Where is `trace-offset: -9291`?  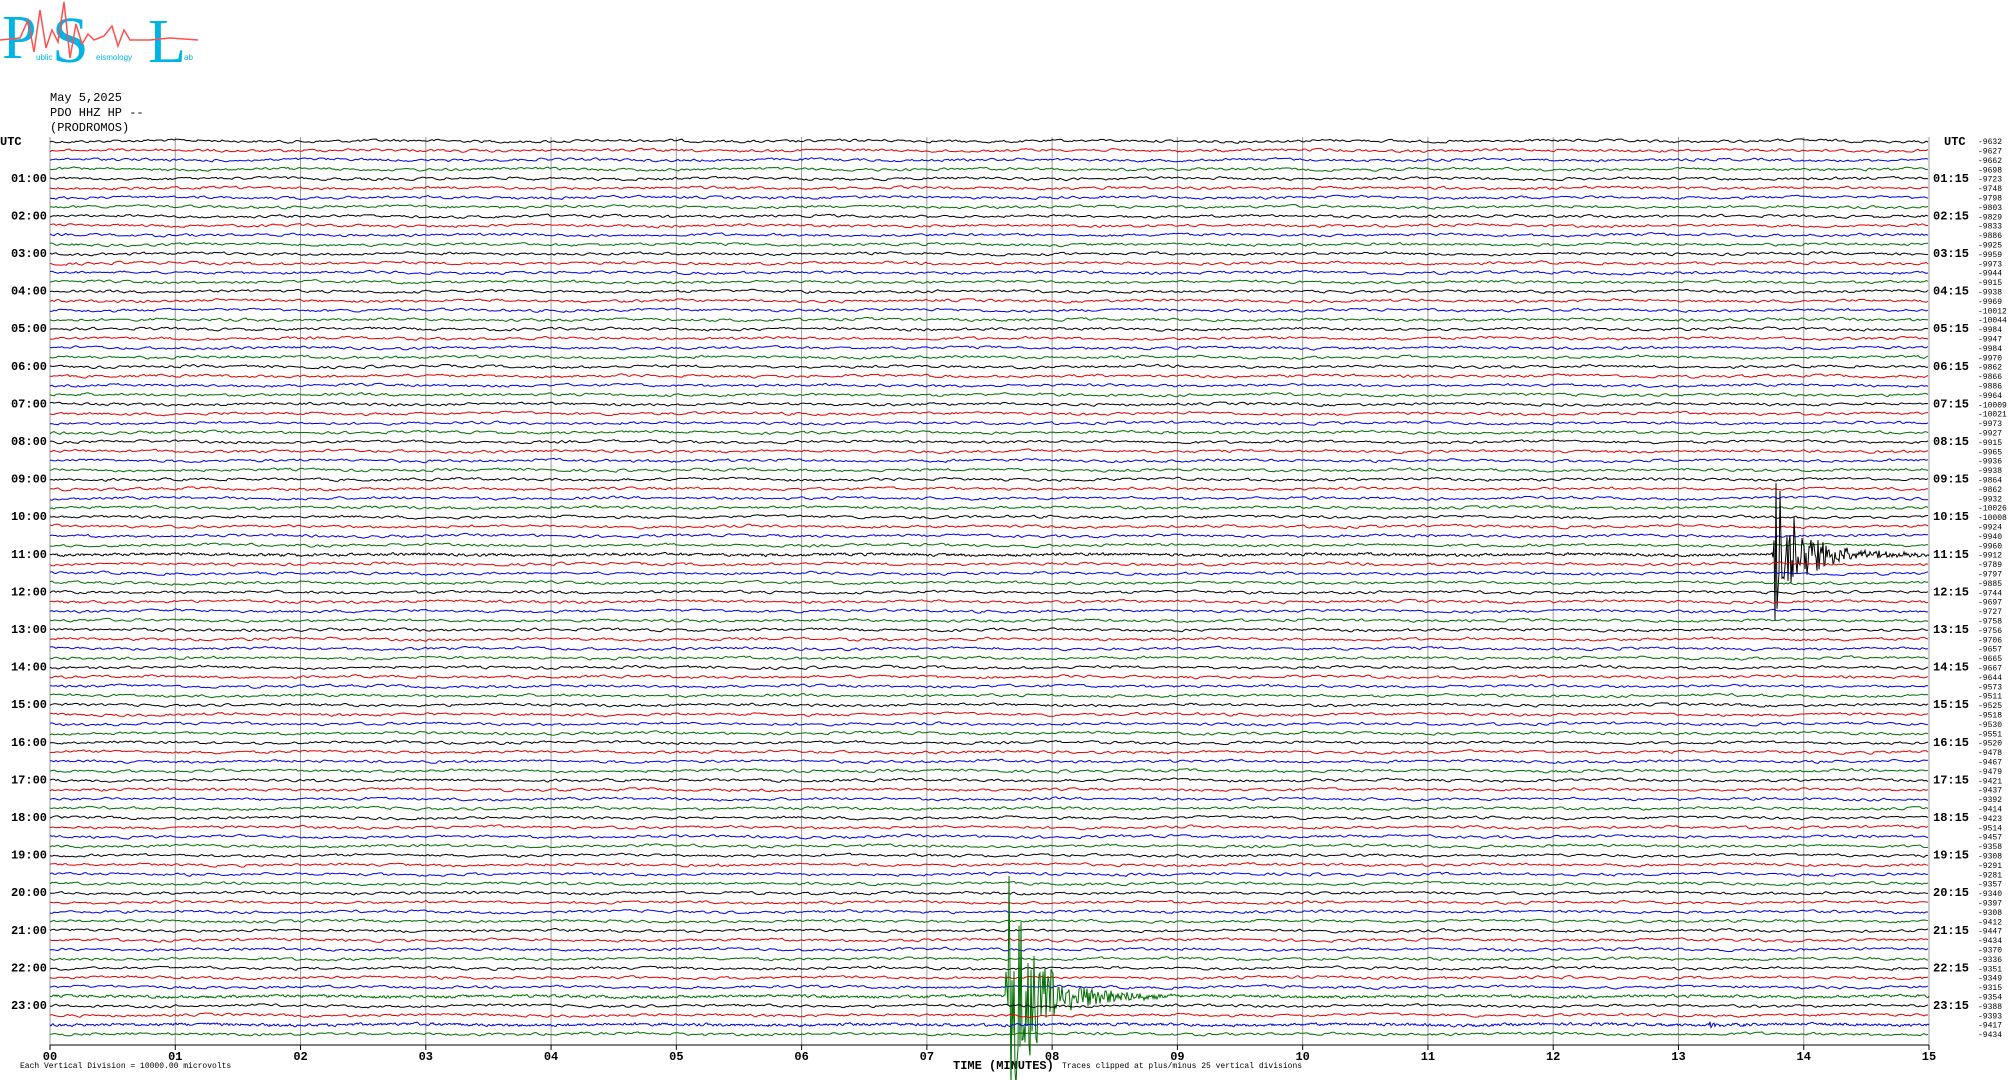
trace-offset: -9291 is located at coordinates (1990, 866).